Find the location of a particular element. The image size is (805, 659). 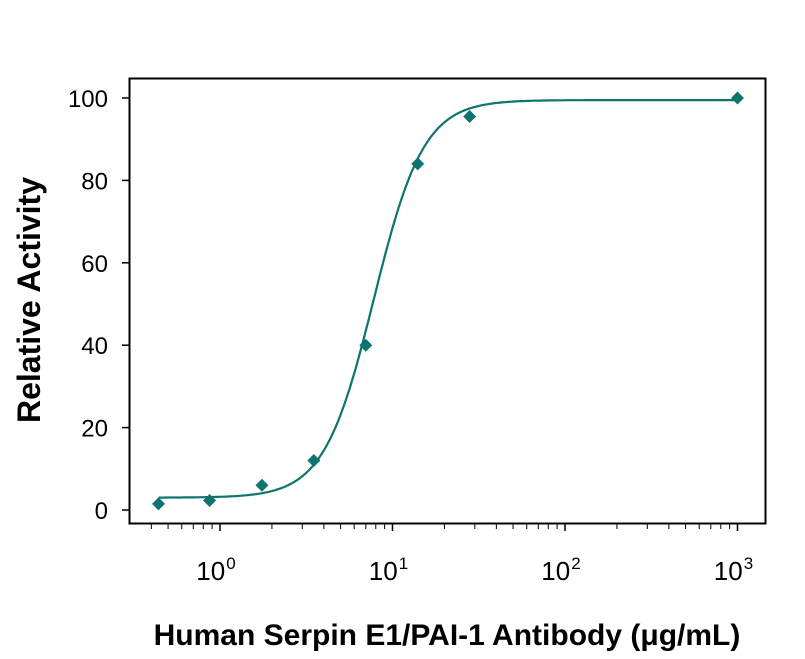

y-tick-label: 20 is located at coordinates (94, 429).